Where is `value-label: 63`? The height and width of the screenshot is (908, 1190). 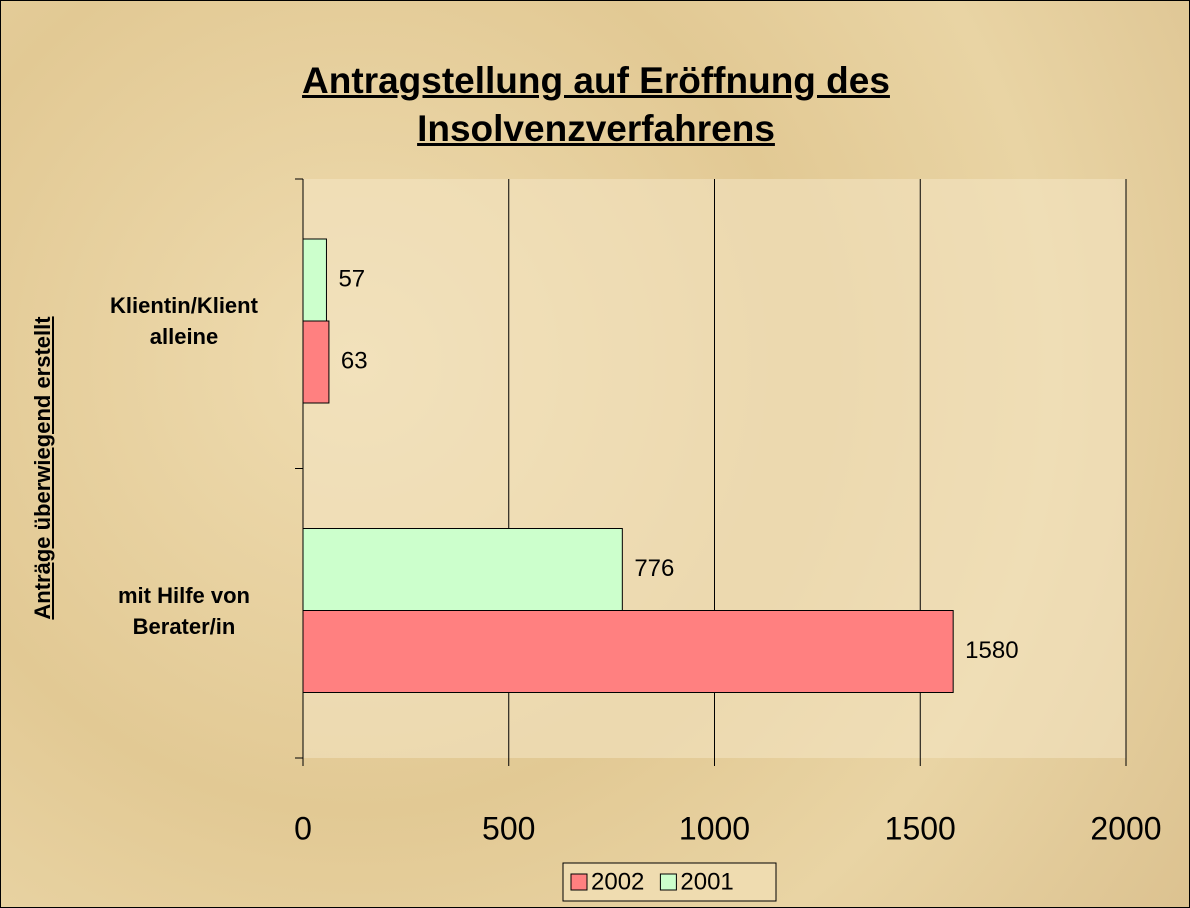 value-label: 63 is located at coordinates (354, 360).